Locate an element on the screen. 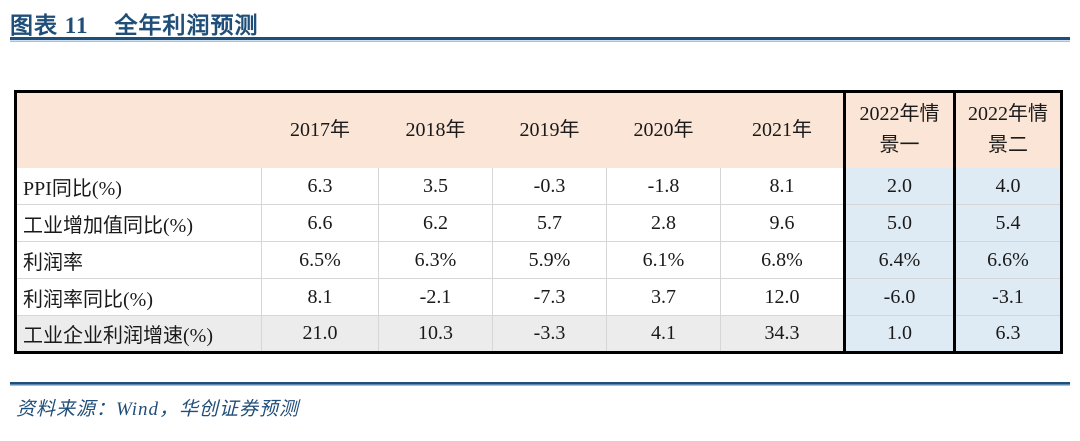 The width and height of the screenshot is (1080, 441). value-cell: 6.6 is located at coordinates (320, 223).